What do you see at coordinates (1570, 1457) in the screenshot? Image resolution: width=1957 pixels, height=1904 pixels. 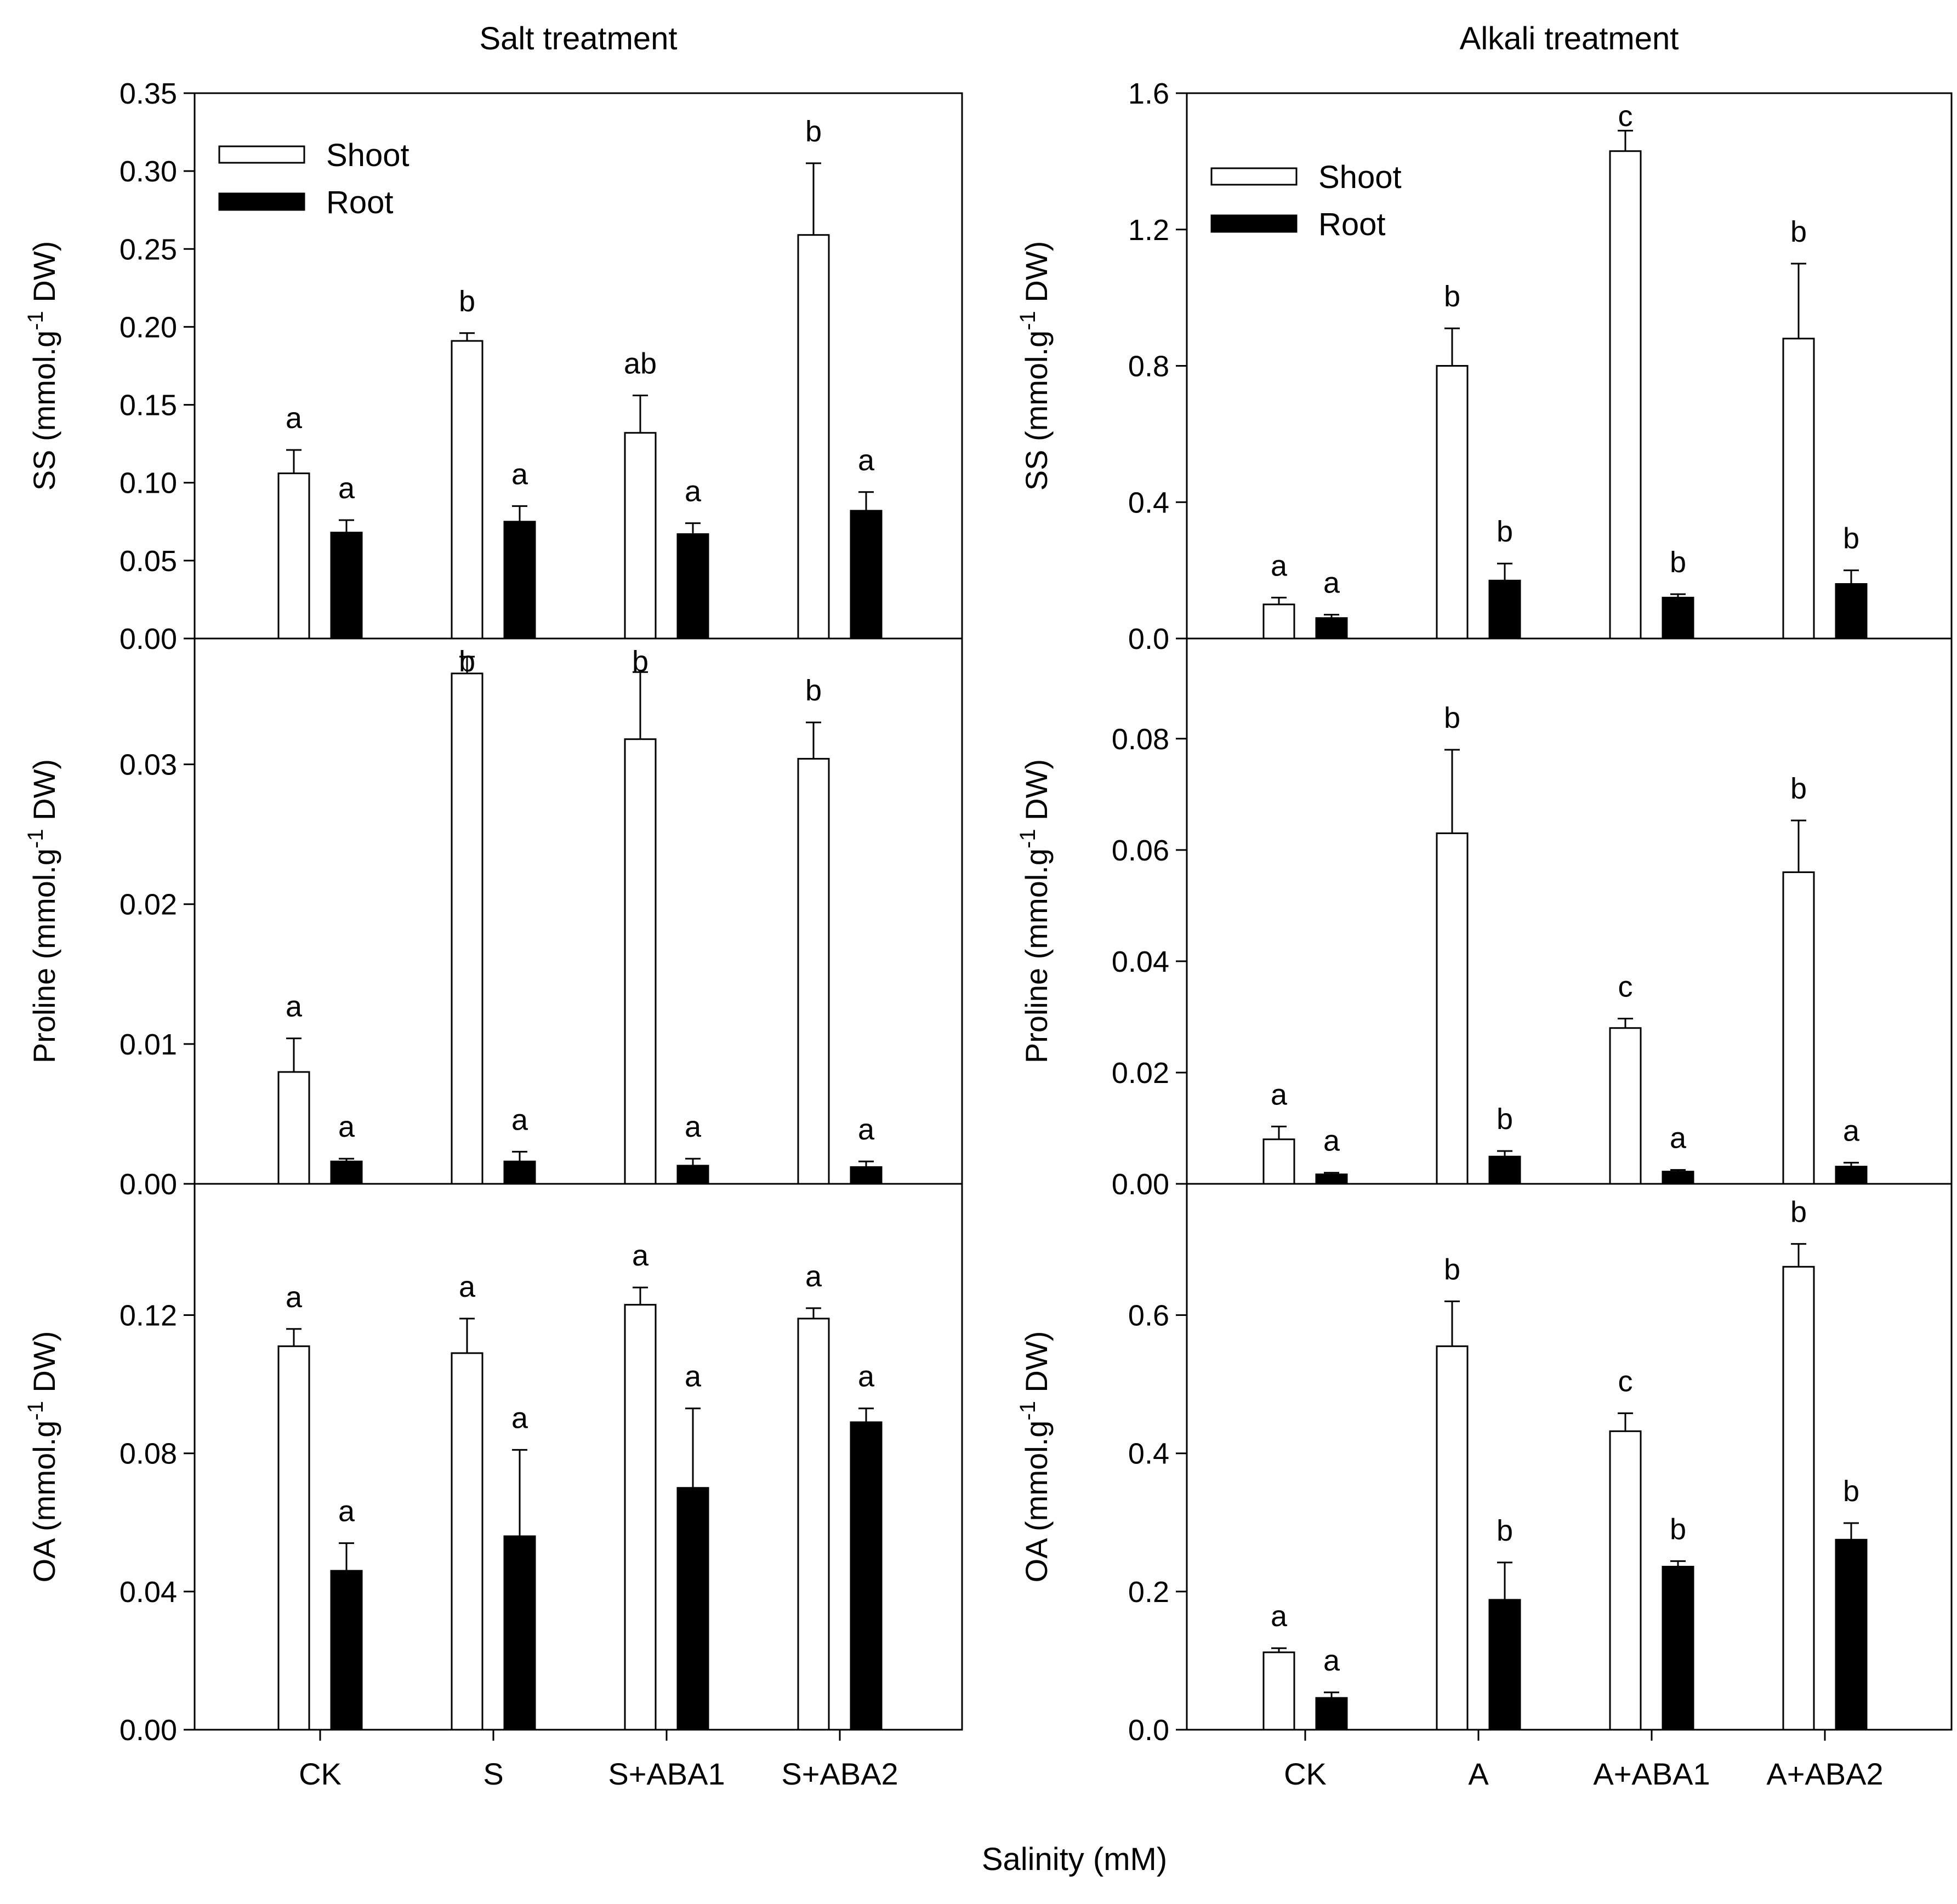 I see `plot-frame` at bounding box center [1570, 1457].